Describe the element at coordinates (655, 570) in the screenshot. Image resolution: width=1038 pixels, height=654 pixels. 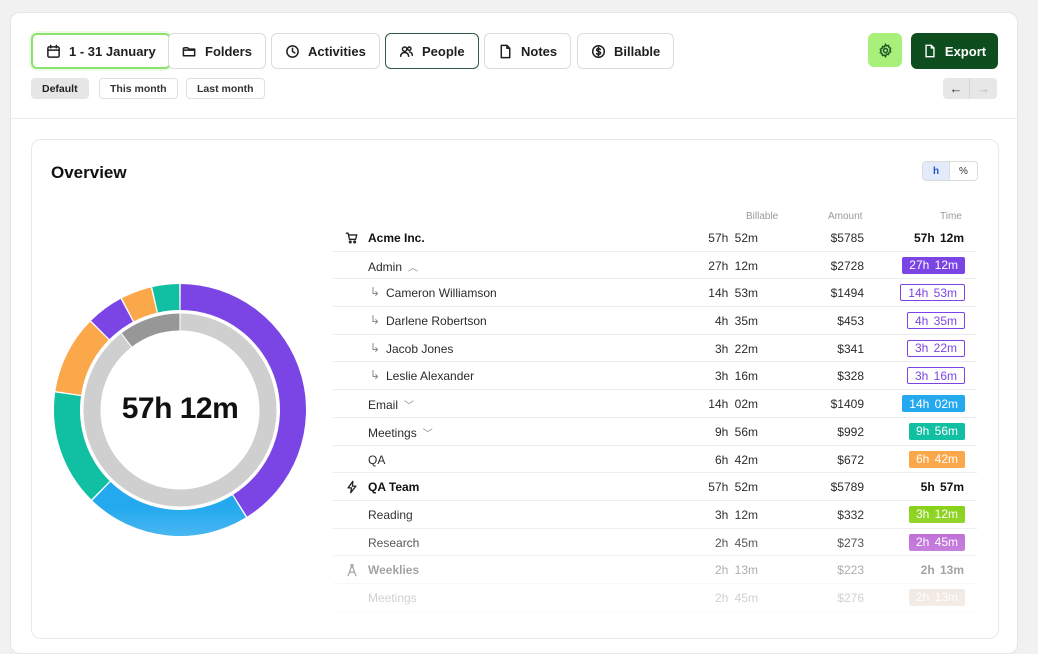
I see `group-row: Weeklies 2h 13m $223 2h 13m` at that location.